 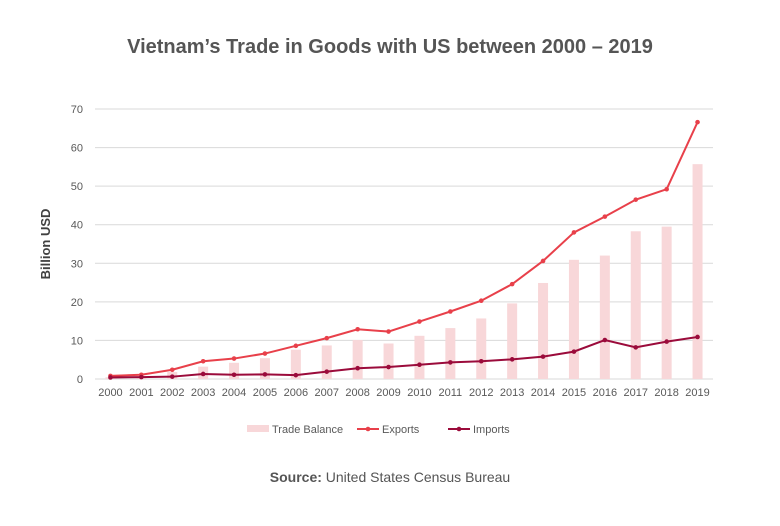 I want to click on legend-marker-imports, so click(x=459, y=429).